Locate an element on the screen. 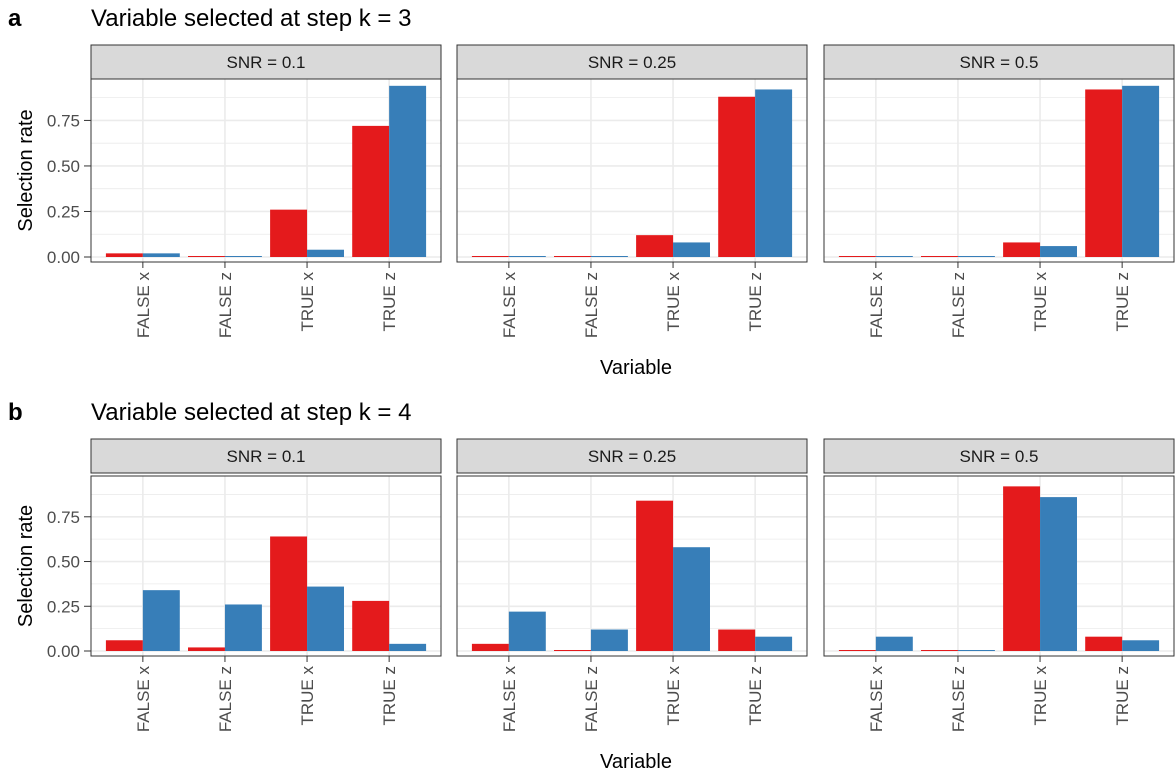  facet-panel: SNR = 0.1 FALSE x FALSE z TRUE x TRUE z is located at coordinates (266, 585).